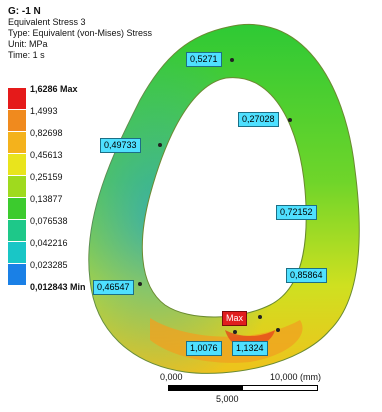 This screenshot has width=382, height=412. I want to click on result-type: Type: Equivalent (von-Mises) Stress, so click(80, 33).